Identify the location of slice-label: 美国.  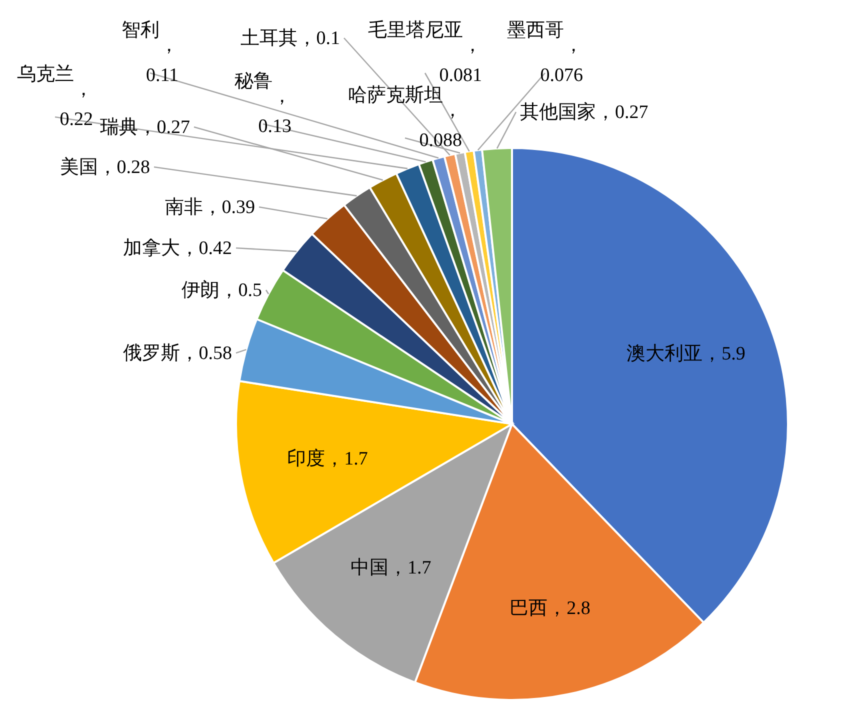
(79, 167).